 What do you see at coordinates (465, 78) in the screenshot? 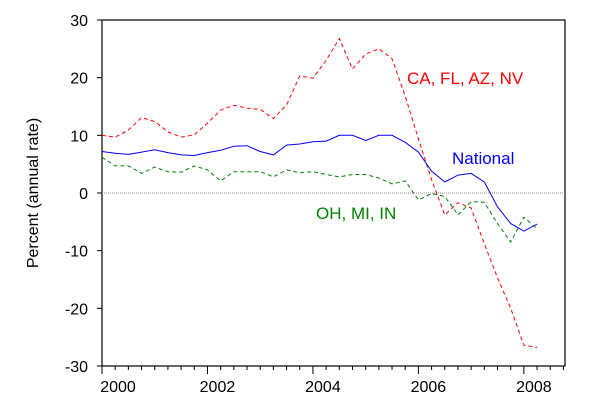
I see `annotation-ca-fl-az-nv: CA, FL, AZ, NV` at bounding box center [465, 78].